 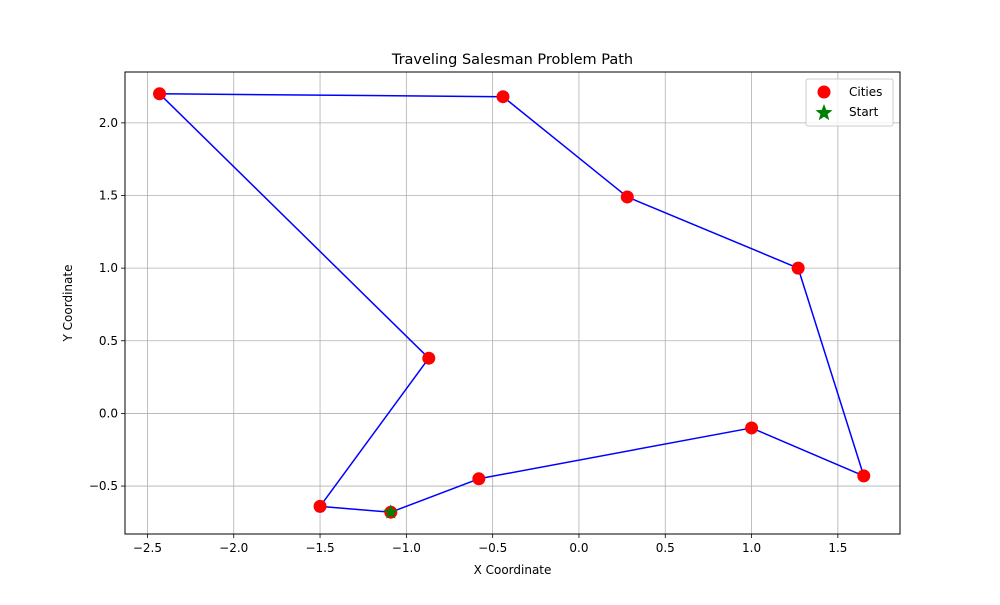 What do you see at coordinates (751, 548) in the screenshot?
I see `x-tick-label: 1.0` at bounding box center [751, 548].